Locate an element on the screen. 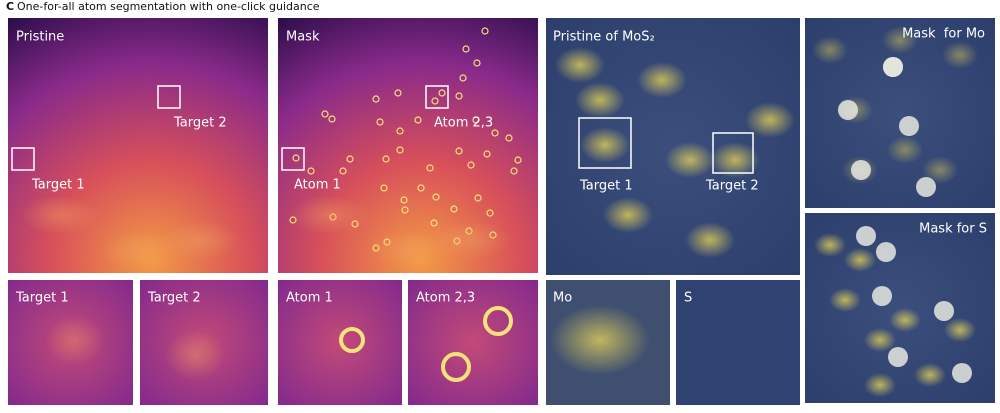  panel-title: Mask for Mo is located at coordinates (943, 34).